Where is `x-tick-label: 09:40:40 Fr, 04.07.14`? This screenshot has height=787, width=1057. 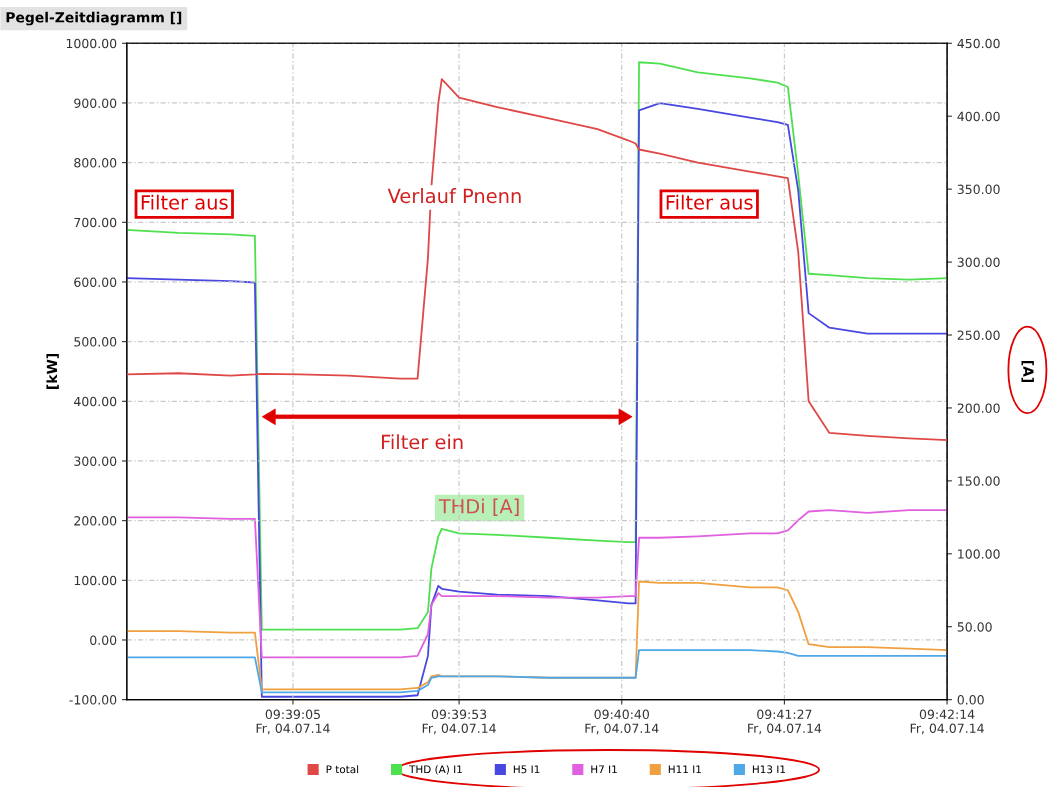 x-tick-label: 09:40:40 Fr, 04.07.14 is located at coordinates (622, 722).